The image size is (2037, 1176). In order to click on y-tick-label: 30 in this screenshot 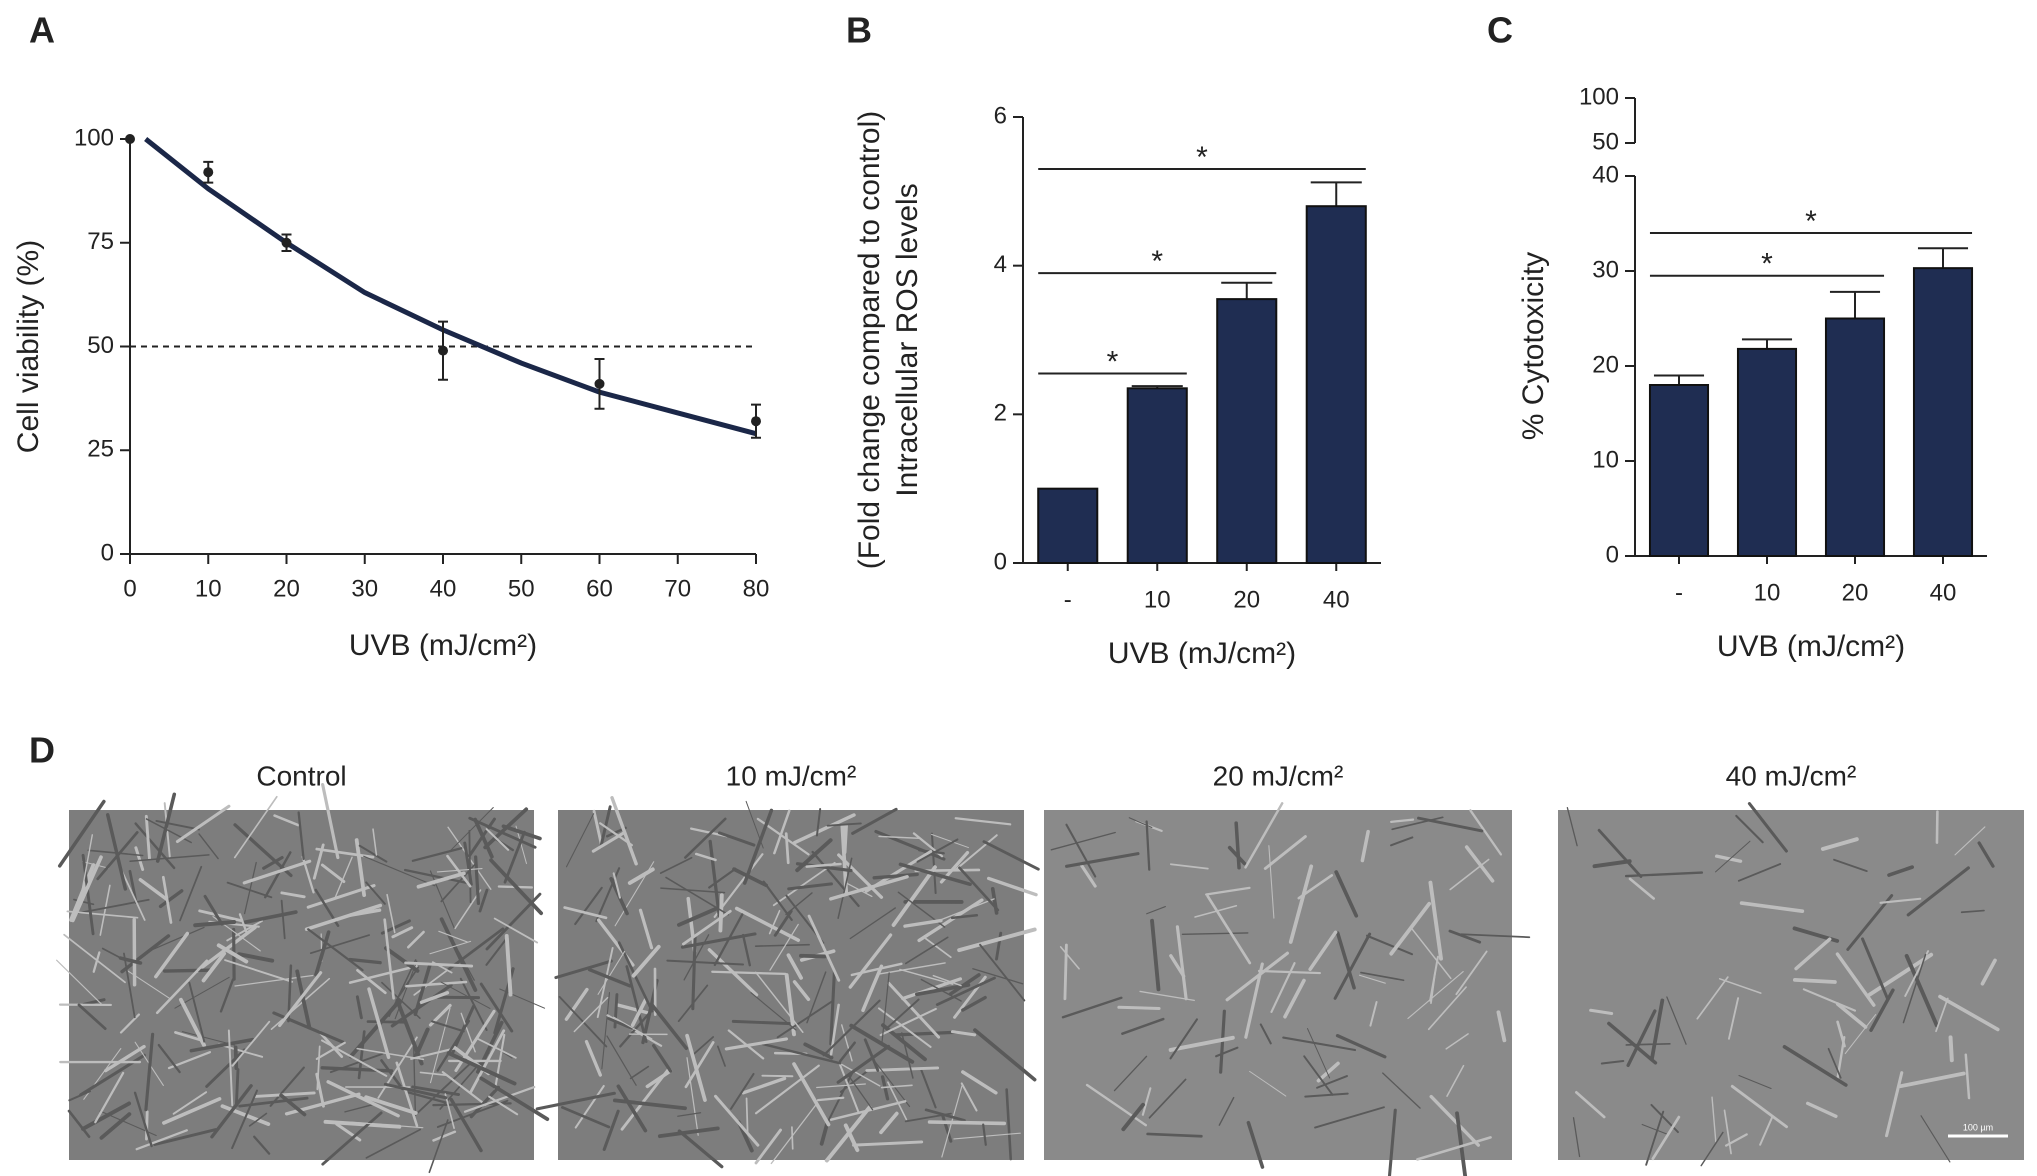, I will do `click(1605, 269)`.